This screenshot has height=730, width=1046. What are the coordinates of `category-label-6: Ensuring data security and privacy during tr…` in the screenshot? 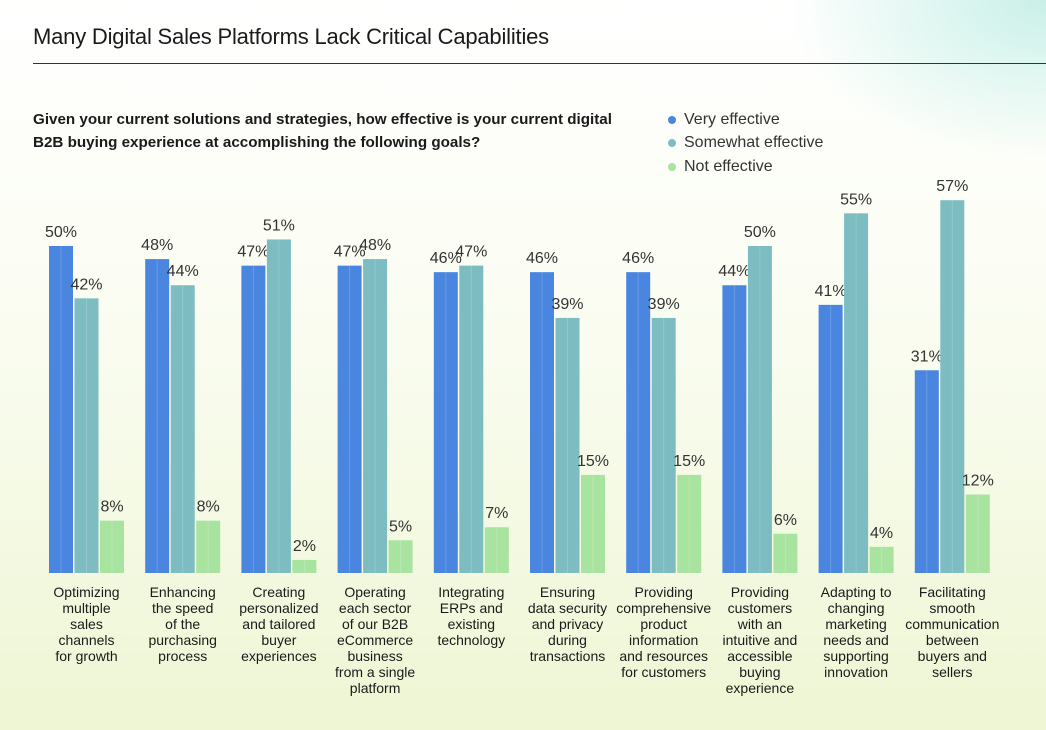 It's located at (567, 624).